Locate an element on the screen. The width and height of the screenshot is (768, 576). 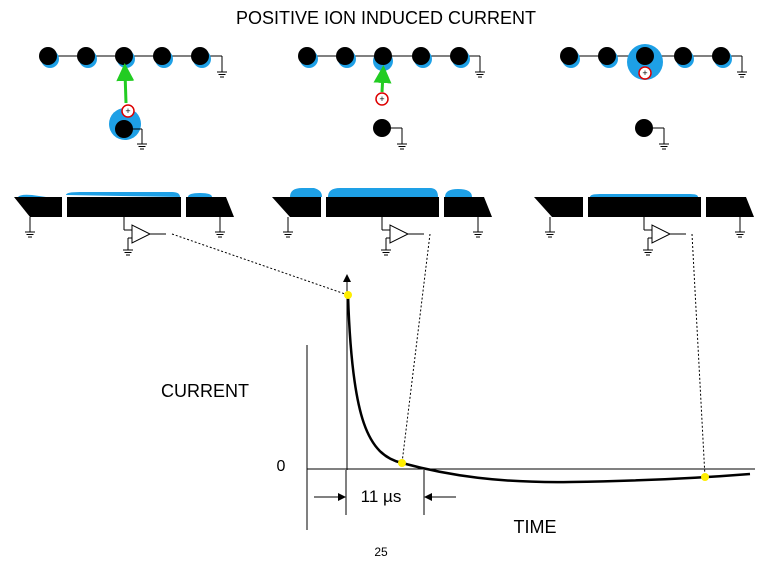
title: POSITIVE ION INDUCED CURRENT is located at coordinates (386, 18).